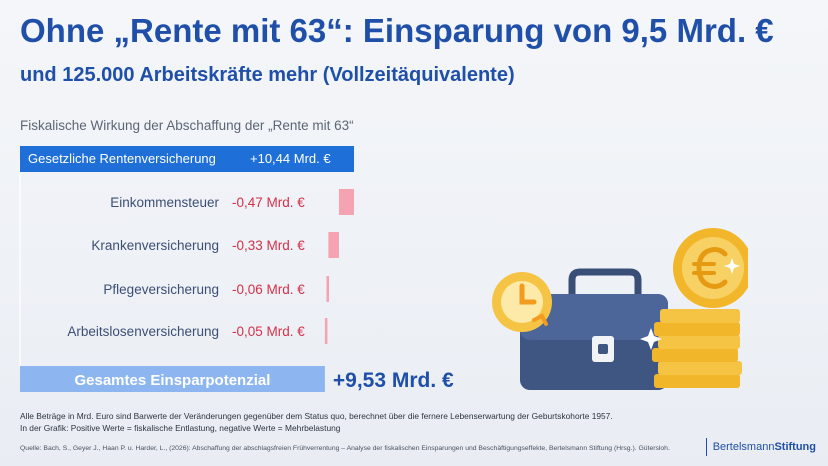 Image resolution: width=828 pixels, height=466 pixels. Describe the element at coordinates (290, 158) in the screenshot. I see `value-label-0: +10,44 Mrd. €` at that location.